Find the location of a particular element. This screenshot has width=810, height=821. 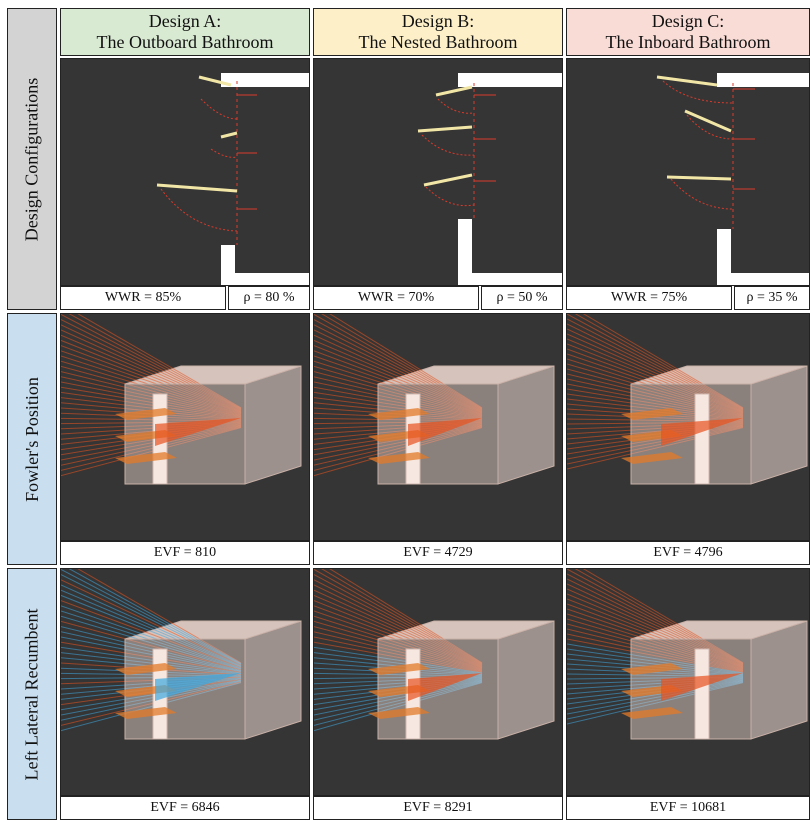

config-diagram-design-b is located at coordinates (489, 179).